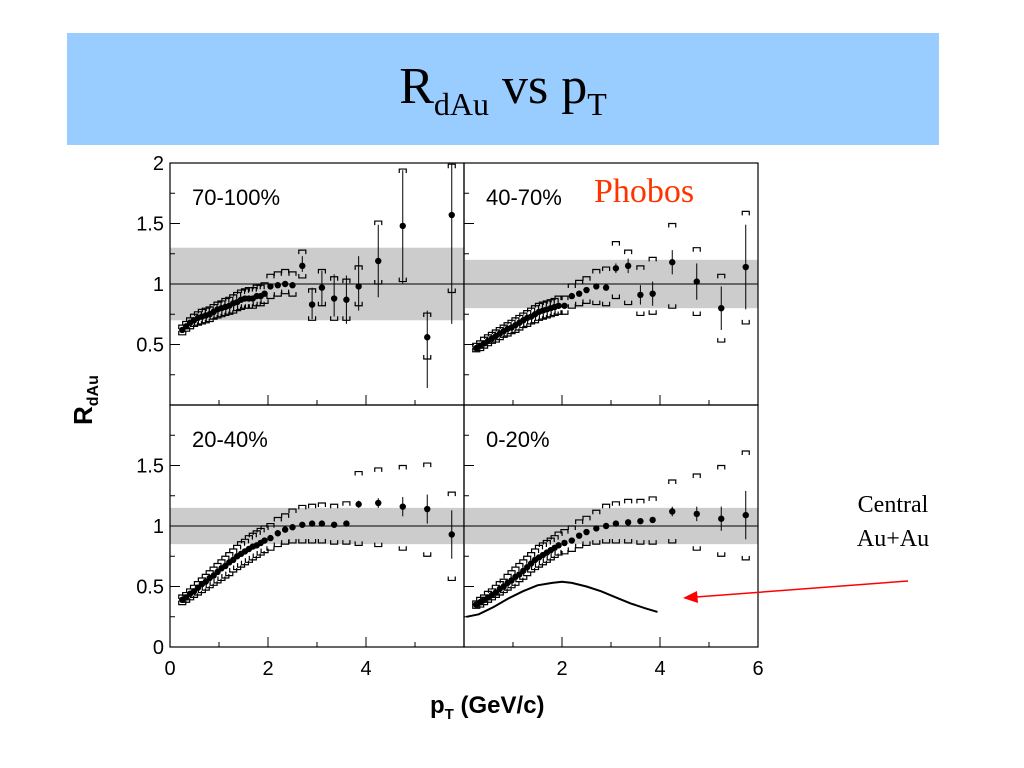 This screenshot has width=1024, height=768. Describe the element at coordinates (659, 669) in the screenshot. I see `x-tick-label-right-1: 4` at that location.